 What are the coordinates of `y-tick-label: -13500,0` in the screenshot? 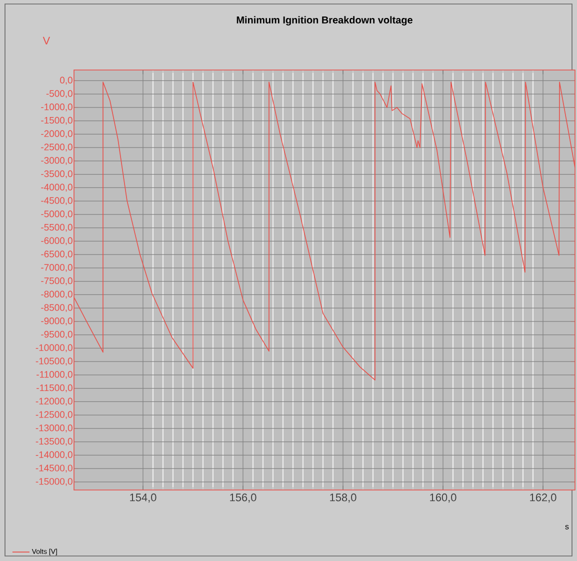 It's located at (54, 442).